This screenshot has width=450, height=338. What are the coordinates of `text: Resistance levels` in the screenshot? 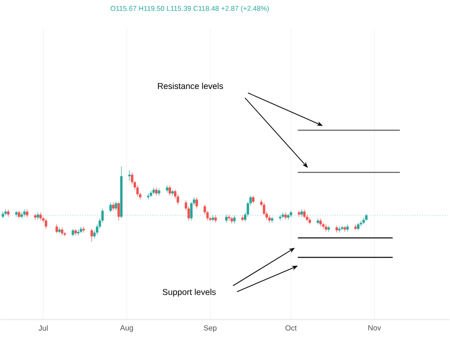 It's located at (191, 86).